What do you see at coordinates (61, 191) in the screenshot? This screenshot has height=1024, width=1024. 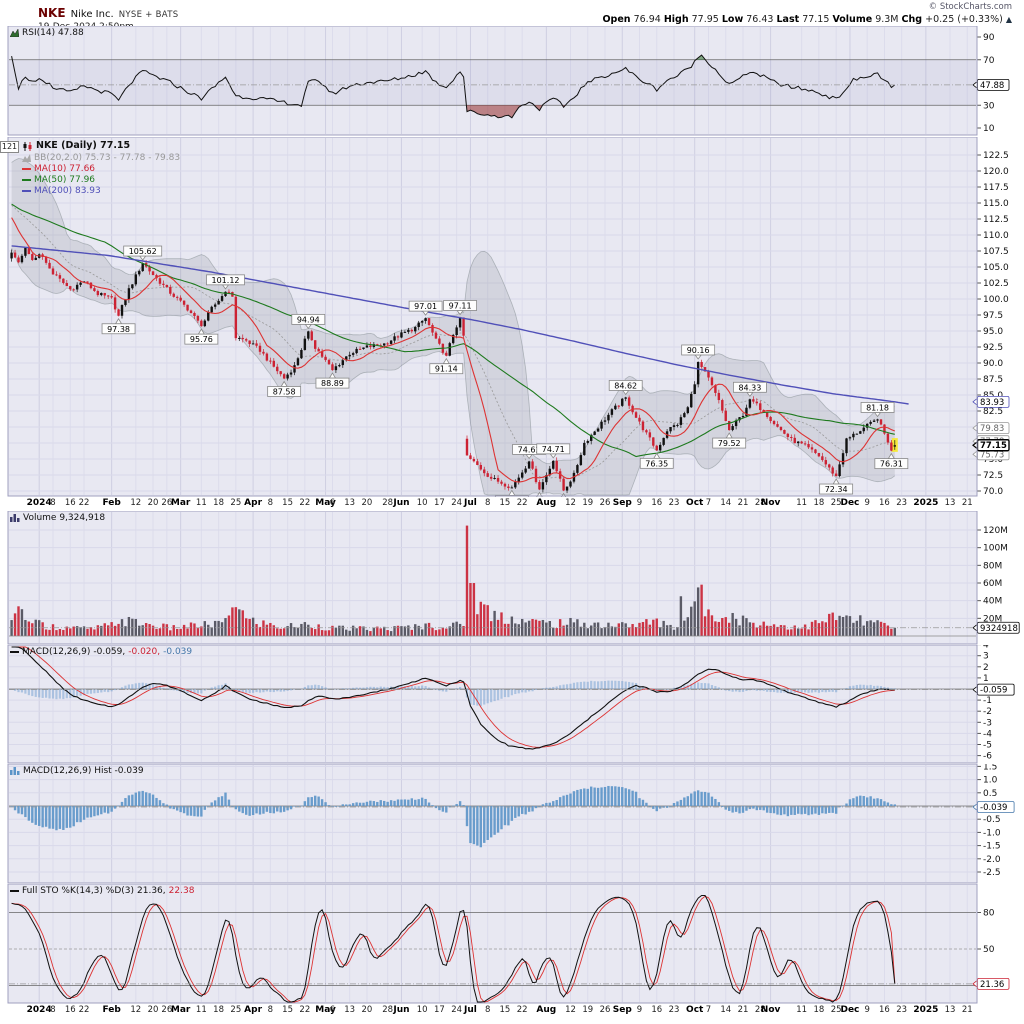 I see `ma200-legend: MA(200) 83.93` at bounding box center [61, 191].